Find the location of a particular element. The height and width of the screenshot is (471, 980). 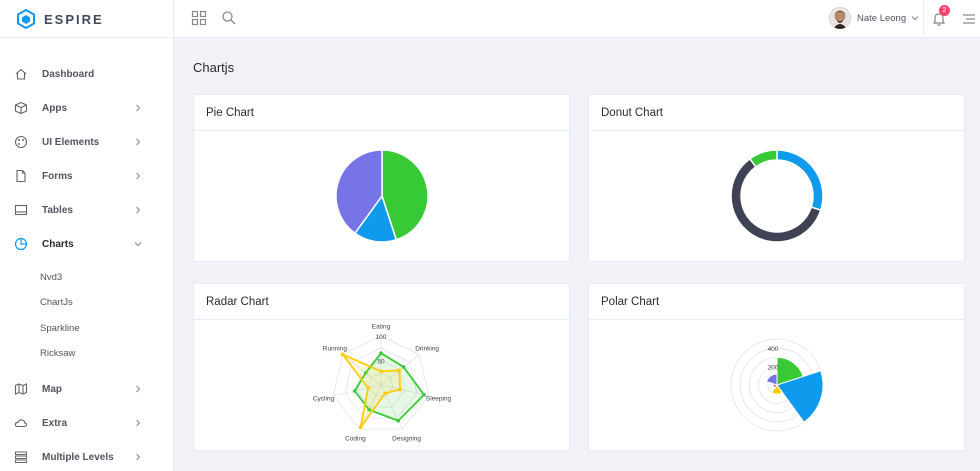

pie-chart-icon is located at coordinates (21, 244).